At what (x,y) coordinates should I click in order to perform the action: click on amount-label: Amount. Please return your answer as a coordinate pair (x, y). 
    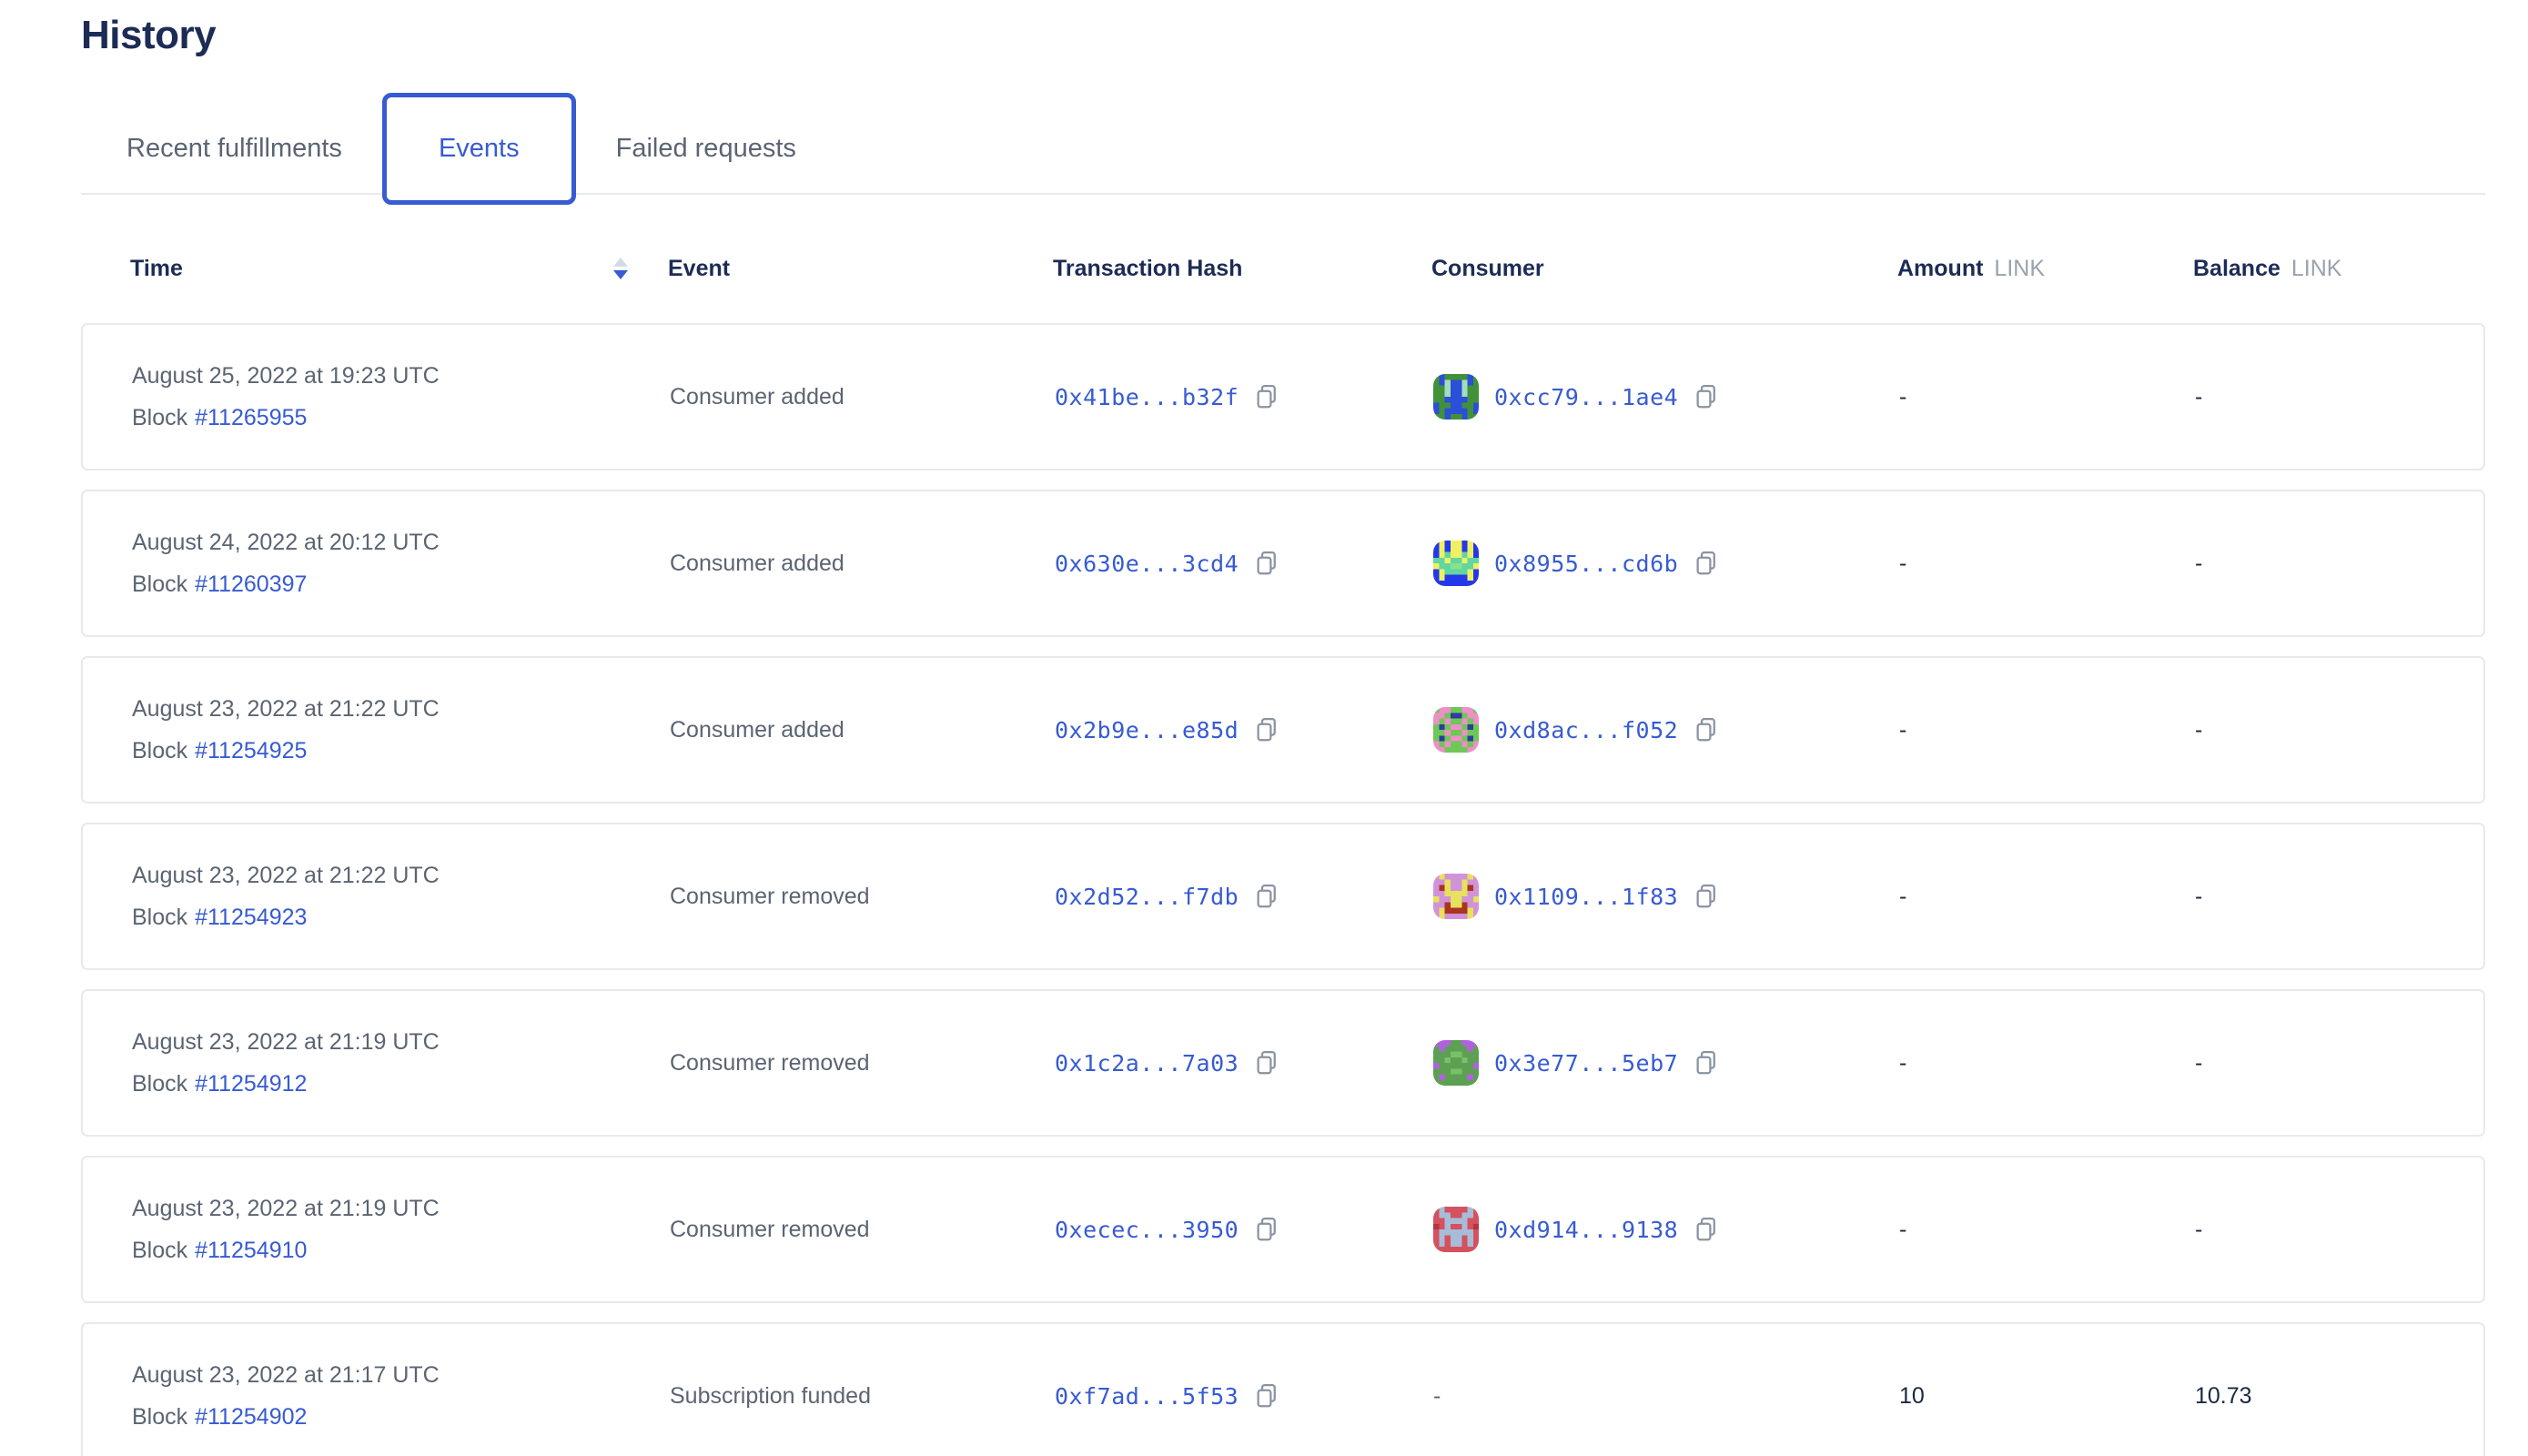
    Looking at the image, I should click on (1940, 268).